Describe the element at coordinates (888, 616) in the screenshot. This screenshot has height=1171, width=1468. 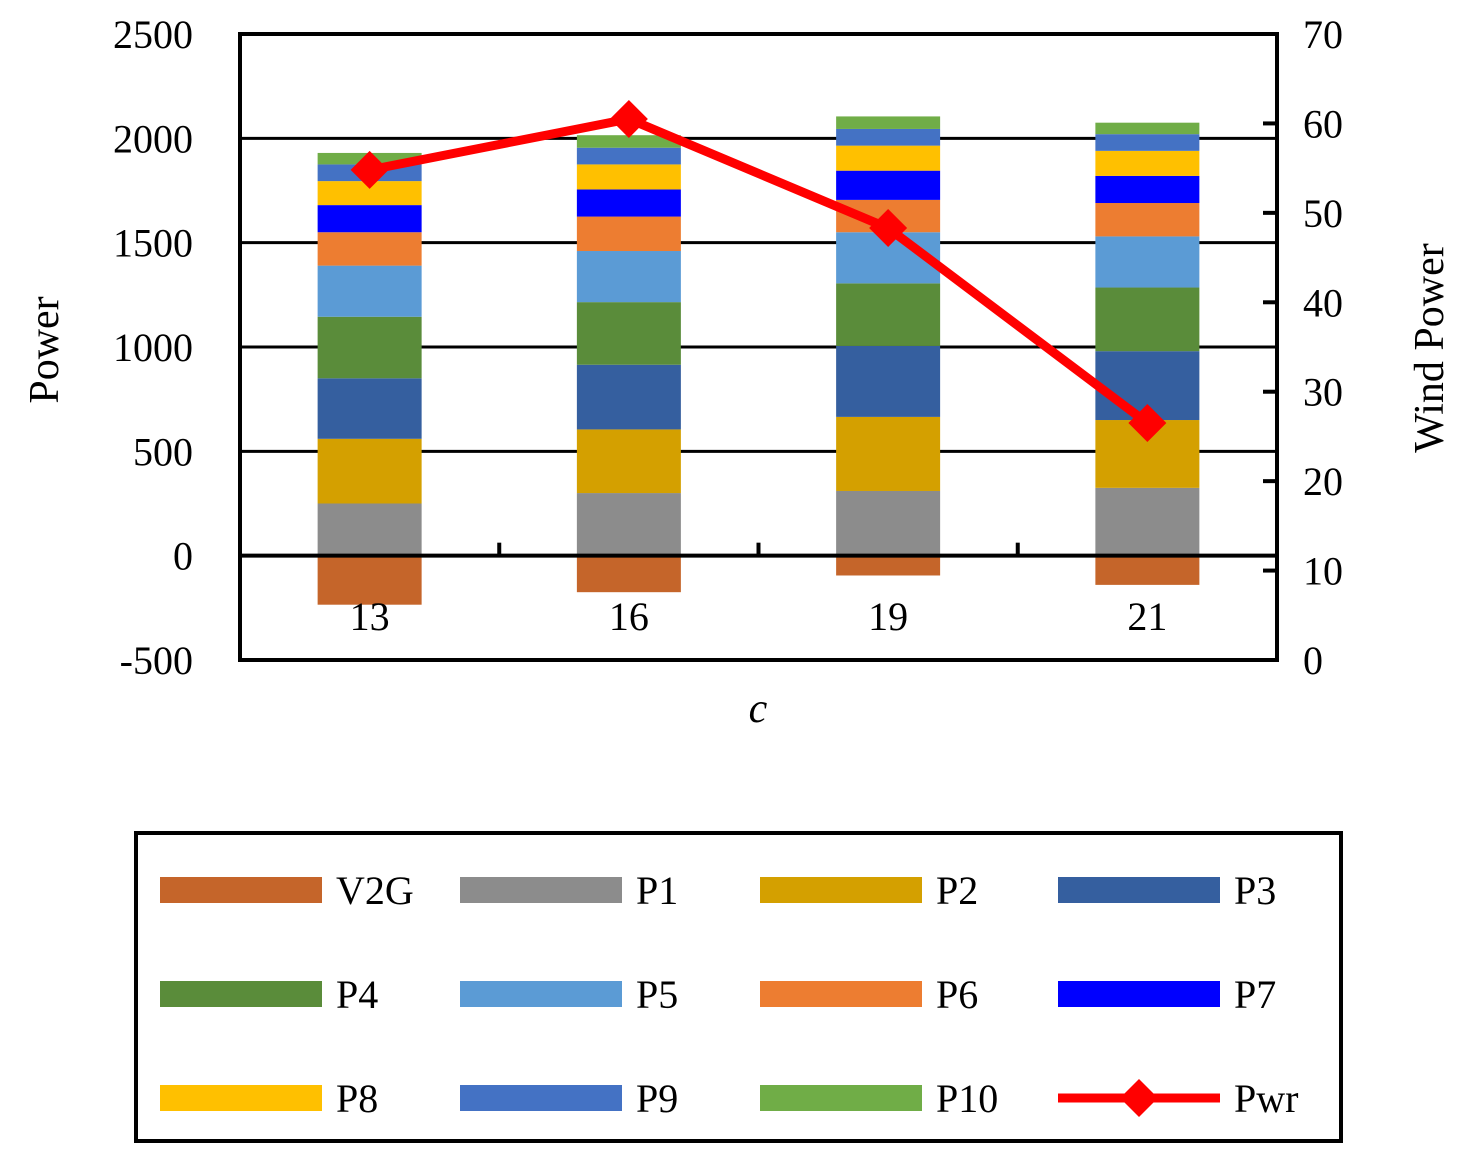
I see `x-tick-label: 19` at that location.